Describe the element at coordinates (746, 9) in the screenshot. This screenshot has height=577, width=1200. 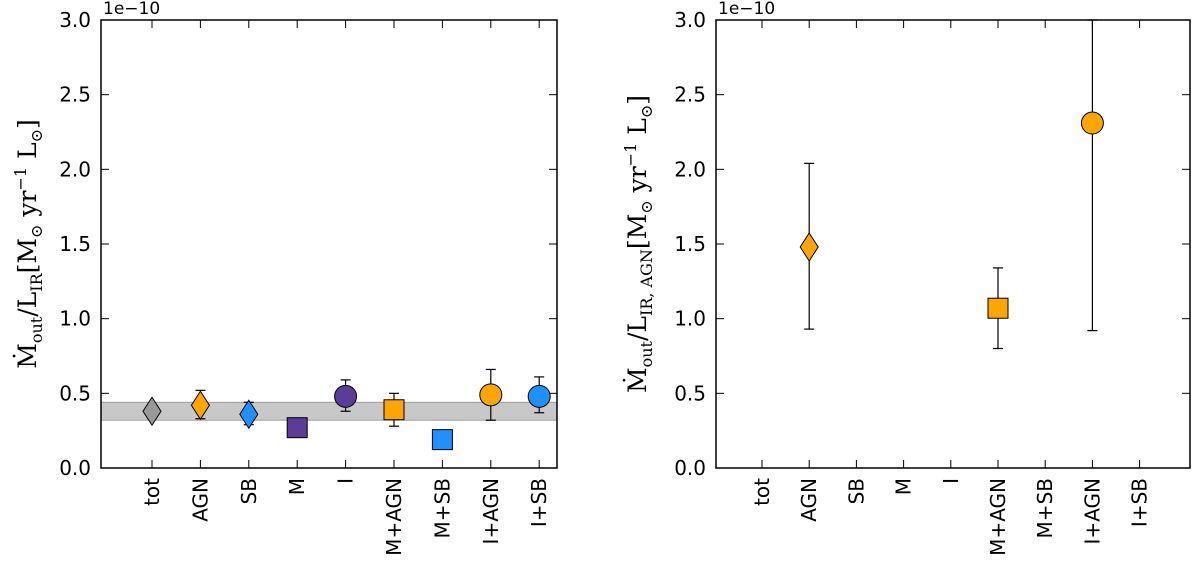
I see `right-scale-label: 1e−10` at that location.